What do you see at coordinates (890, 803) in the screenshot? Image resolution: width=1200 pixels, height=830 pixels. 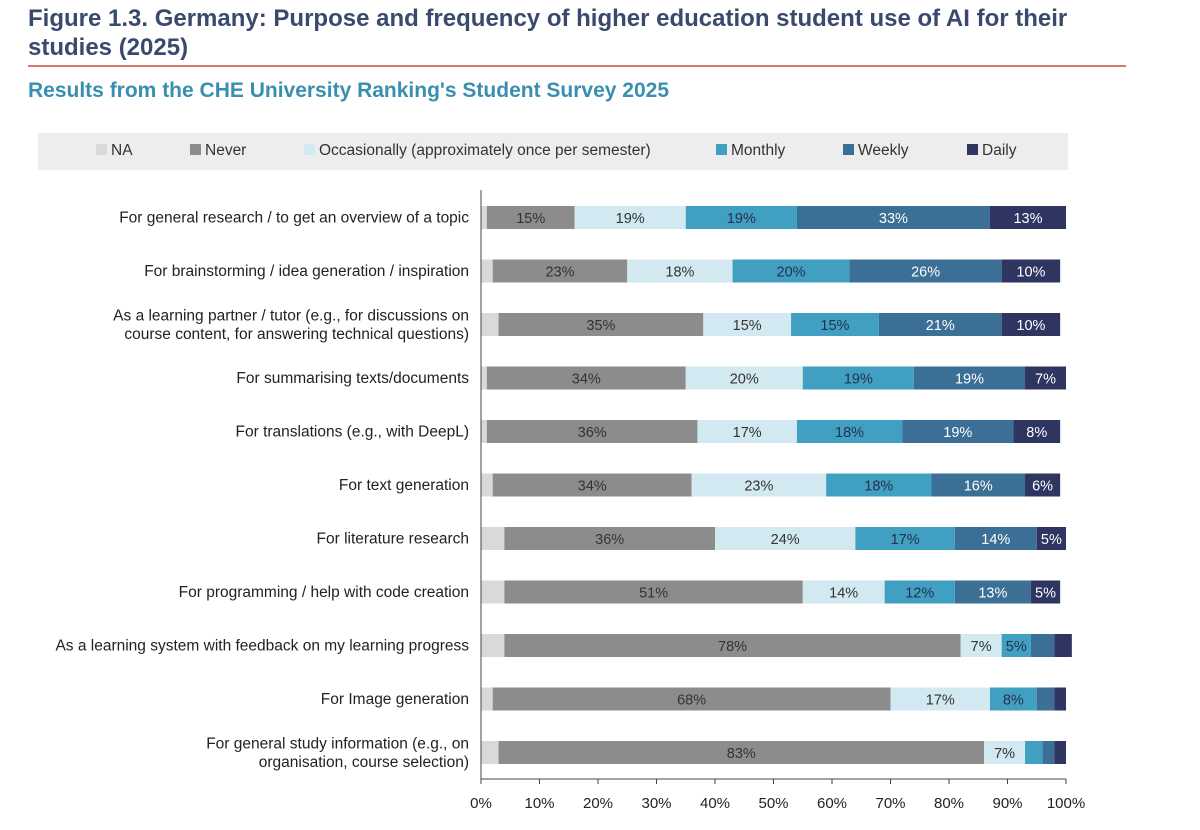 I see `x-tick-label: 70%` at bounding box center [890, 803].